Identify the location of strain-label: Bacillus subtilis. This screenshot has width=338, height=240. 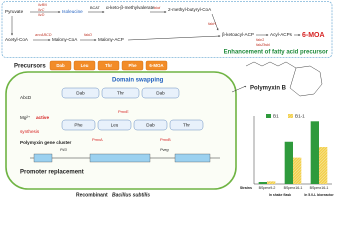
(131, 195).